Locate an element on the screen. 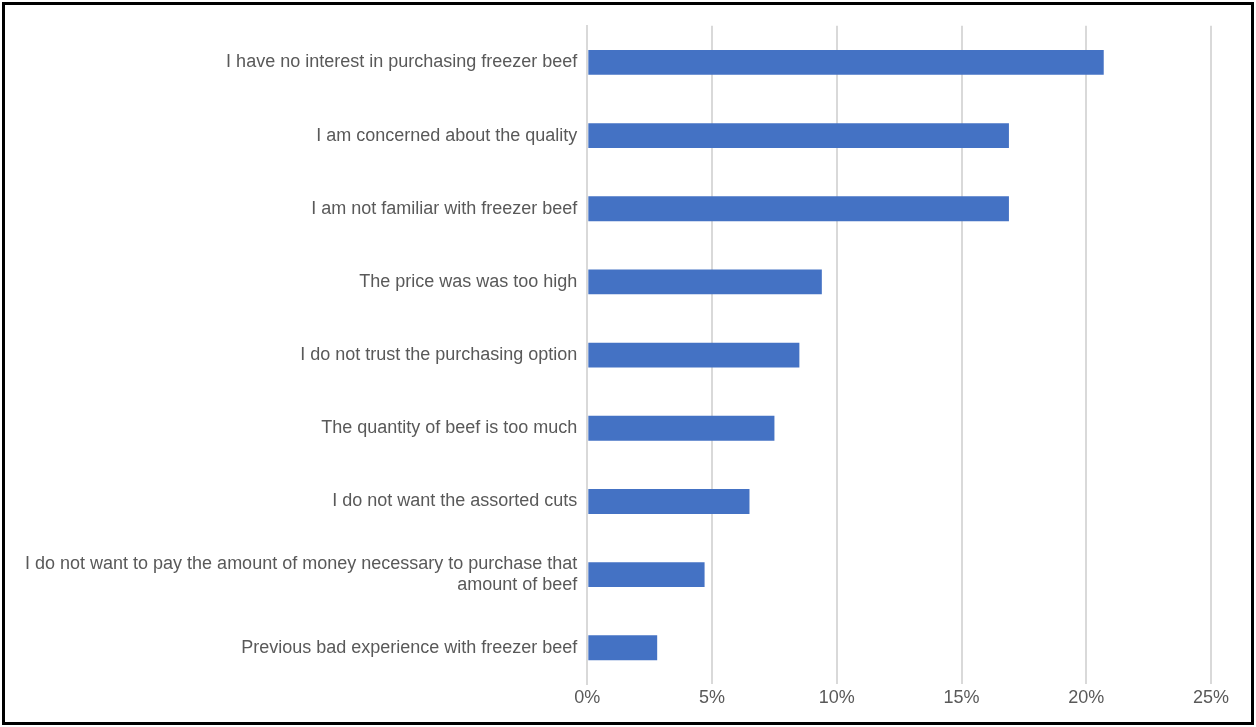 This screenshot has width=1256, height=727. x-tick-label: 10% is located at coordinates (836, 697).